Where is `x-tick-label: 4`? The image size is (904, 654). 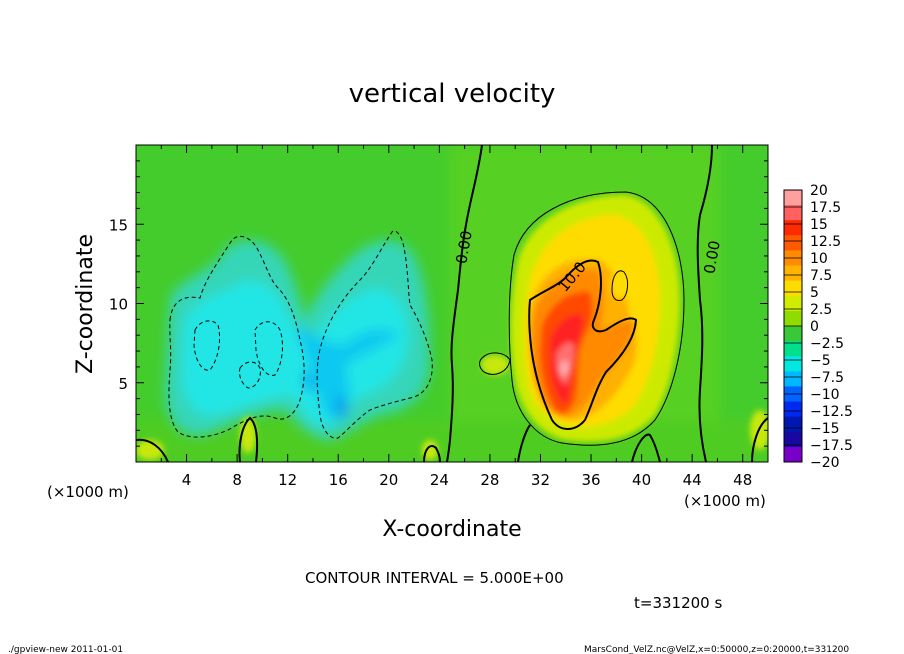
x-tick-label: 4 is located at coordinates (187, 480).